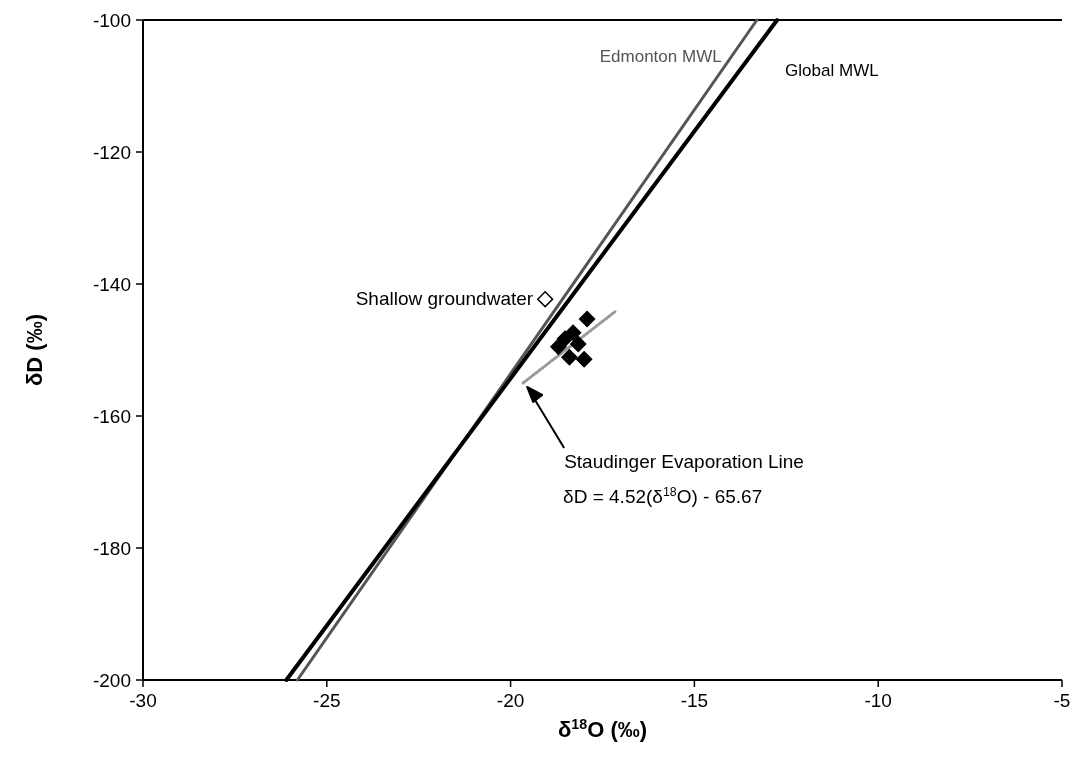 This screenshot has width=1078, height=765. Describe the element at coordinates (111, 20) in the screenshot. I see `y-tick-label: -100` at that location.